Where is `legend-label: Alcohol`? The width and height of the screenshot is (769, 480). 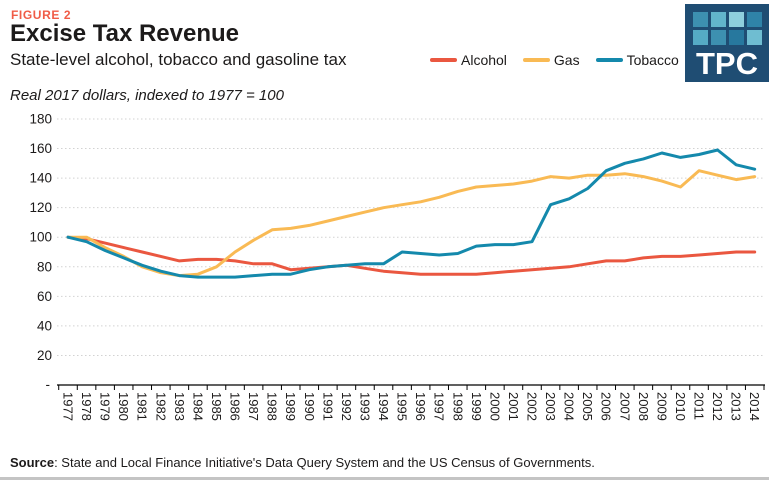 legend-label: Alcohol is located at coordinates (484, 60).